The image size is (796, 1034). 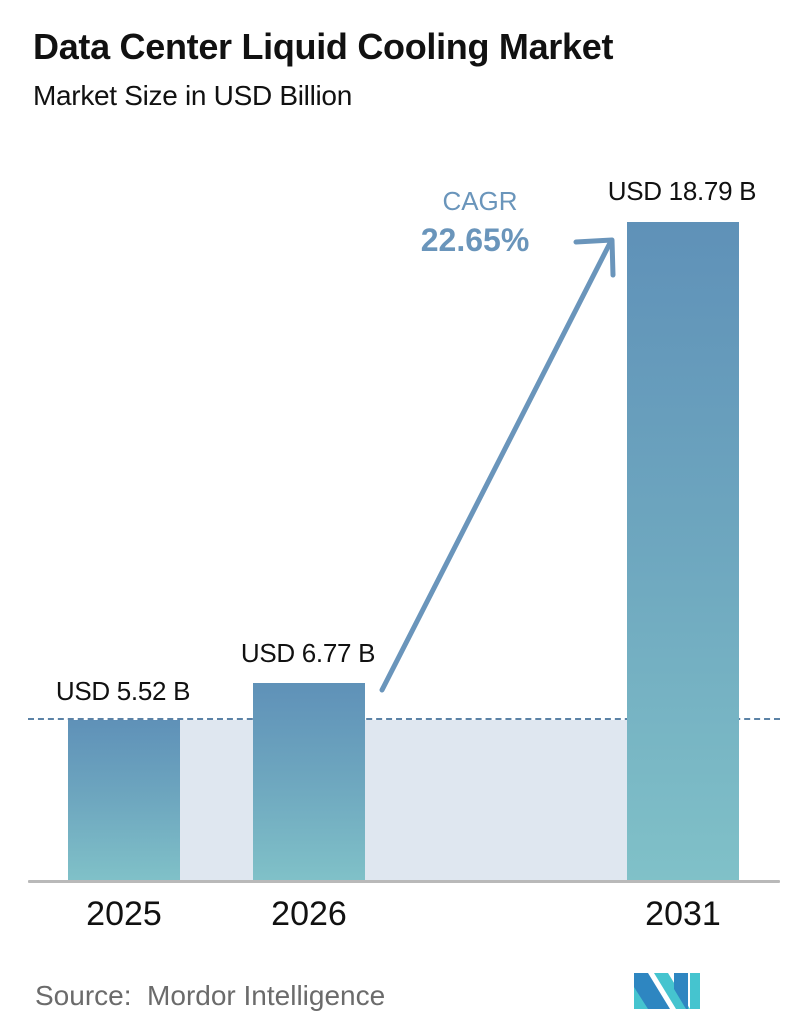 I want to click on x-axis-line, so click(x=404, y=881).